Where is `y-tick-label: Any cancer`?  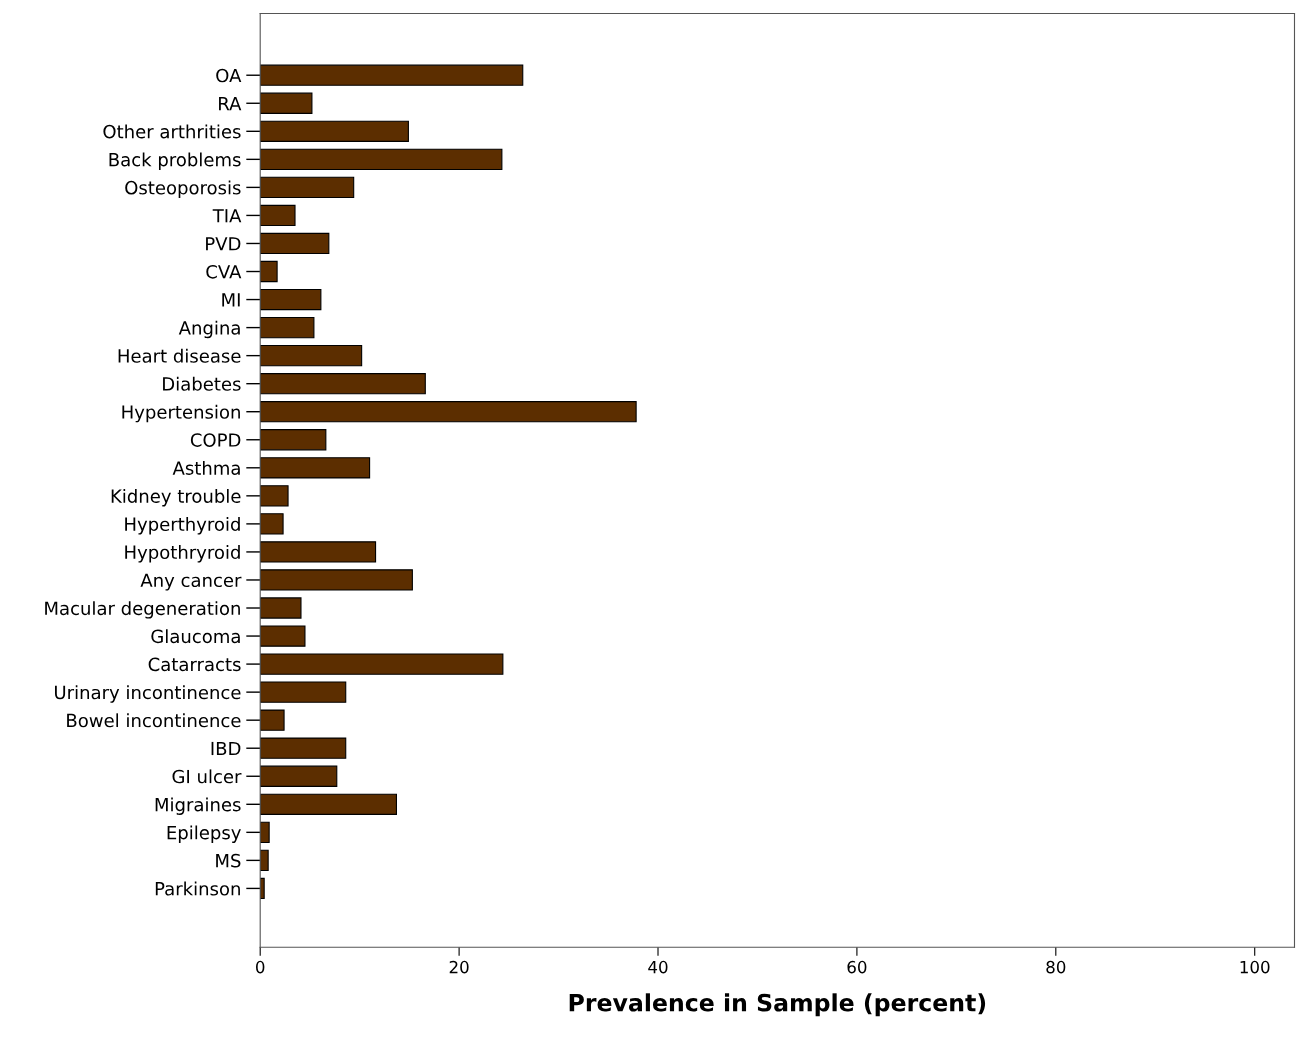
y-tick-label: Any cancer is located at coordinates (191, 582).